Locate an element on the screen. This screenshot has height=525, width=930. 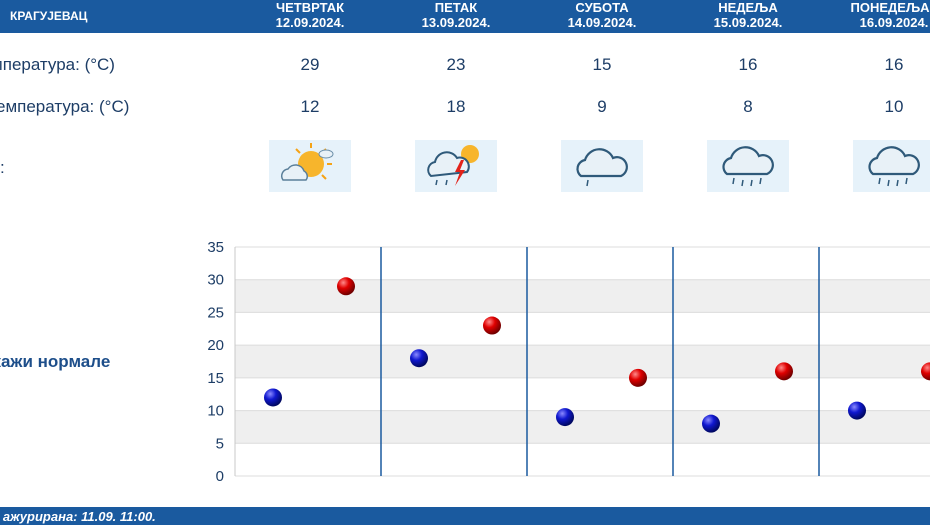
y-tick-label: 0 is located at coordinates (220, 476).